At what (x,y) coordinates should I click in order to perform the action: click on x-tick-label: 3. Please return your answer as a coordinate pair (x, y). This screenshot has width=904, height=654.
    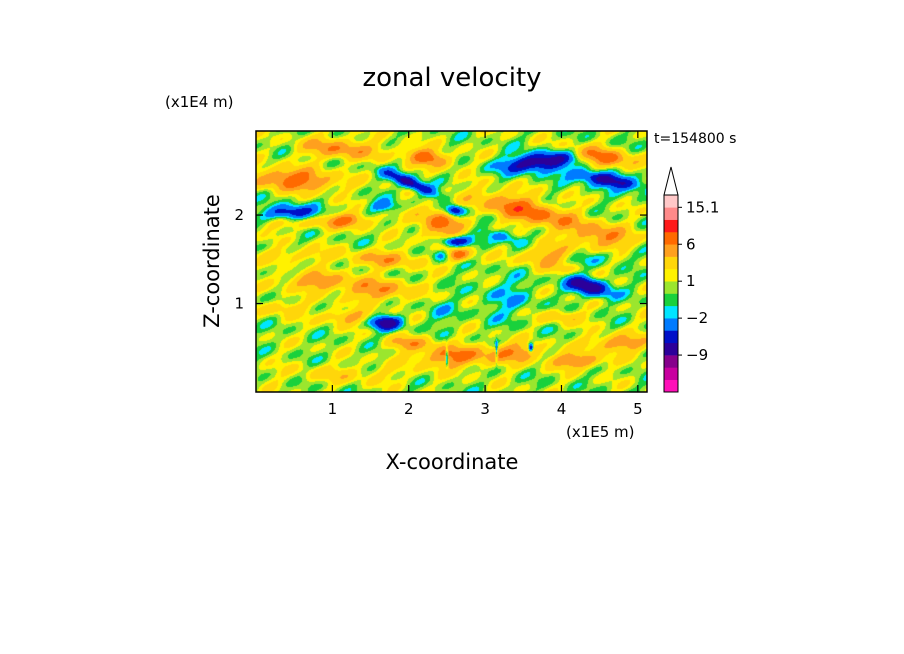
    Looking at the image, I should click on (485, 409).